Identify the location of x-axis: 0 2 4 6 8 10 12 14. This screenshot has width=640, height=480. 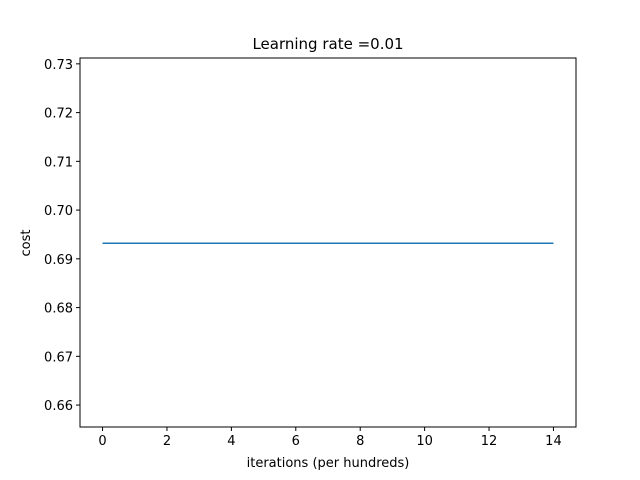
(330, 438).